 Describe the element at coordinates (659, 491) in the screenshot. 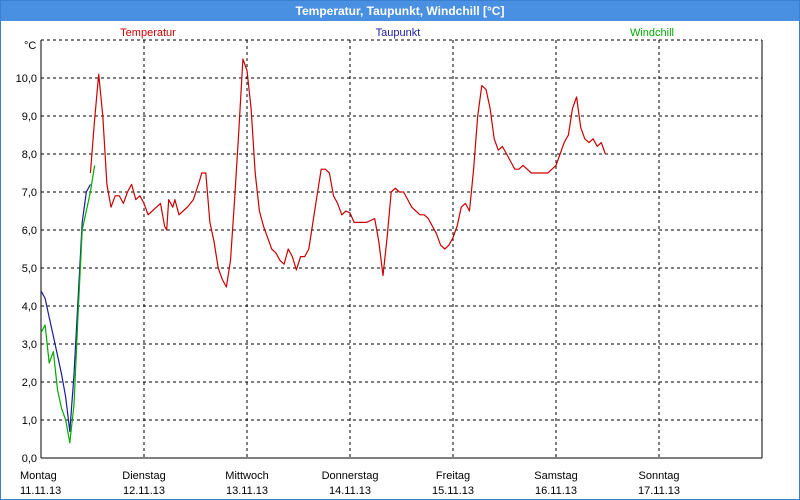

I see `x-tick-date: 17.11.13` at that location.